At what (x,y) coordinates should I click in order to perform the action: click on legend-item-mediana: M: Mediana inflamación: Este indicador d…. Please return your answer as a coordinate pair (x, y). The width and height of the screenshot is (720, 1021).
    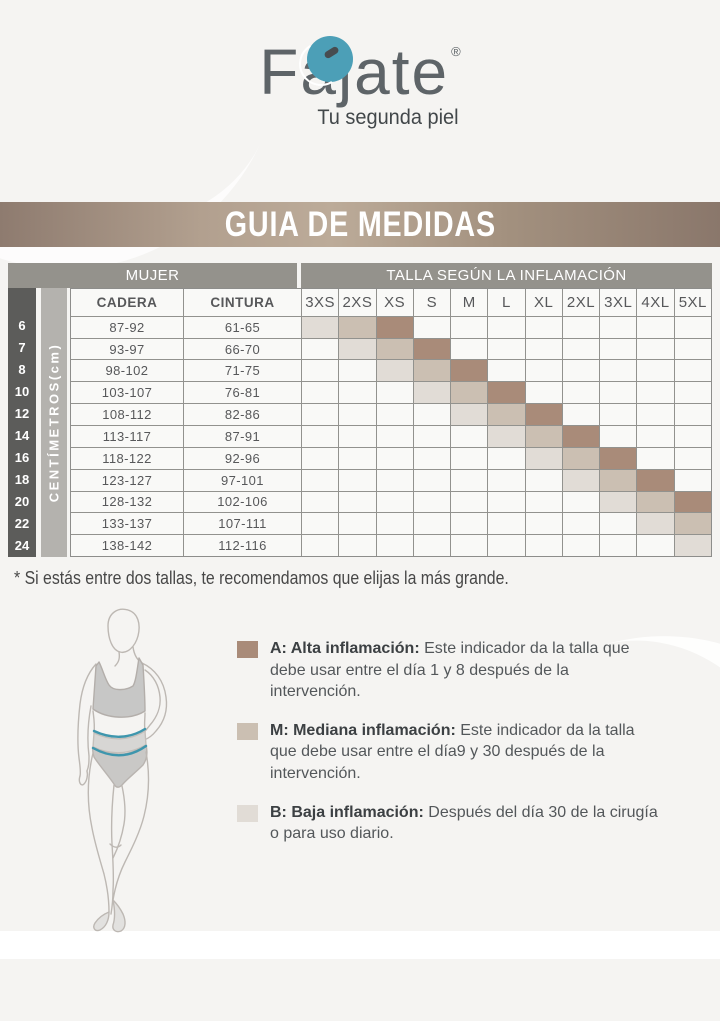
    Looking at the image, I should click on (457, 752).